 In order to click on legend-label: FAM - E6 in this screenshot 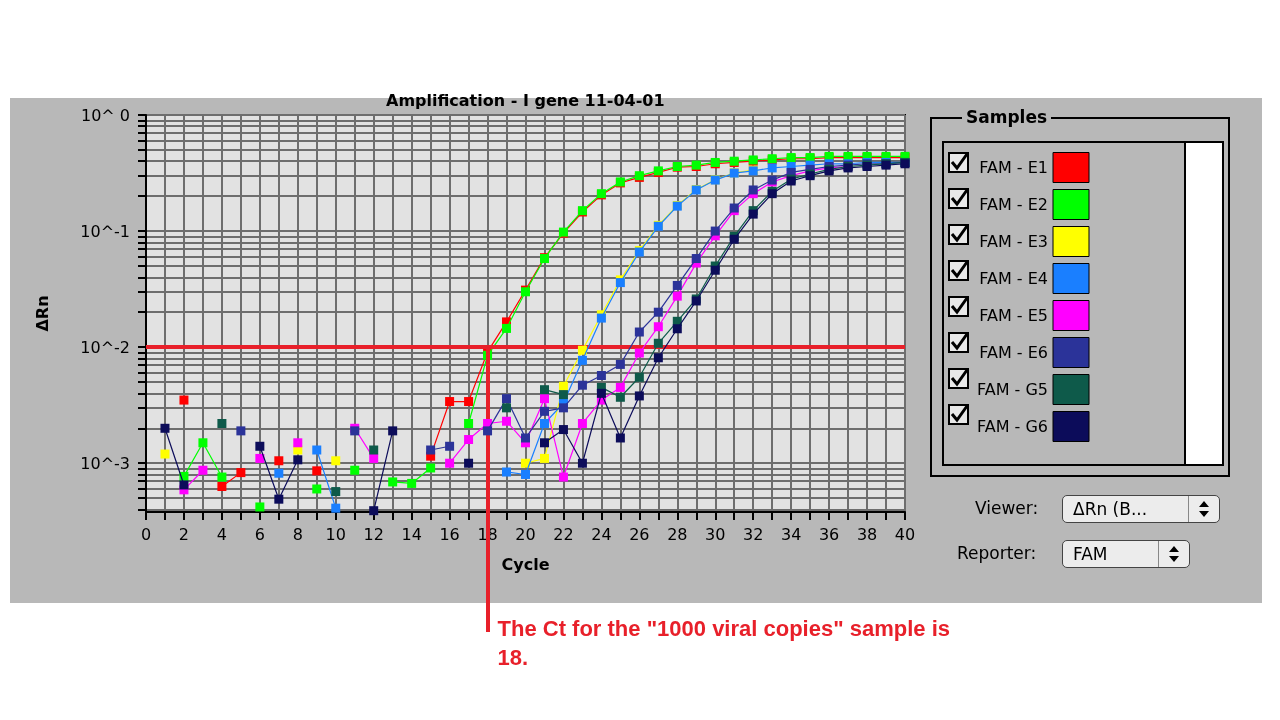, I will do `click(1014, 352)`.